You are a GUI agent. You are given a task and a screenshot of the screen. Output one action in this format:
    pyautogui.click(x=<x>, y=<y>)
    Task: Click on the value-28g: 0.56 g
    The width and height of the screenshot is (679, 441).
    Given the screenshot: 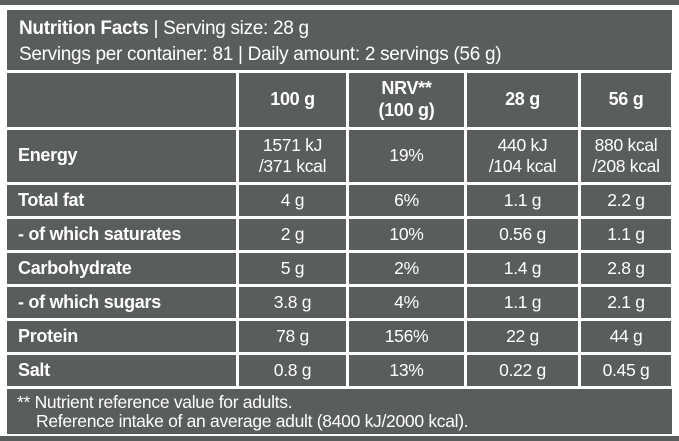 What is the action you would take?
    pyautogui.click(x=522, y=234)
    